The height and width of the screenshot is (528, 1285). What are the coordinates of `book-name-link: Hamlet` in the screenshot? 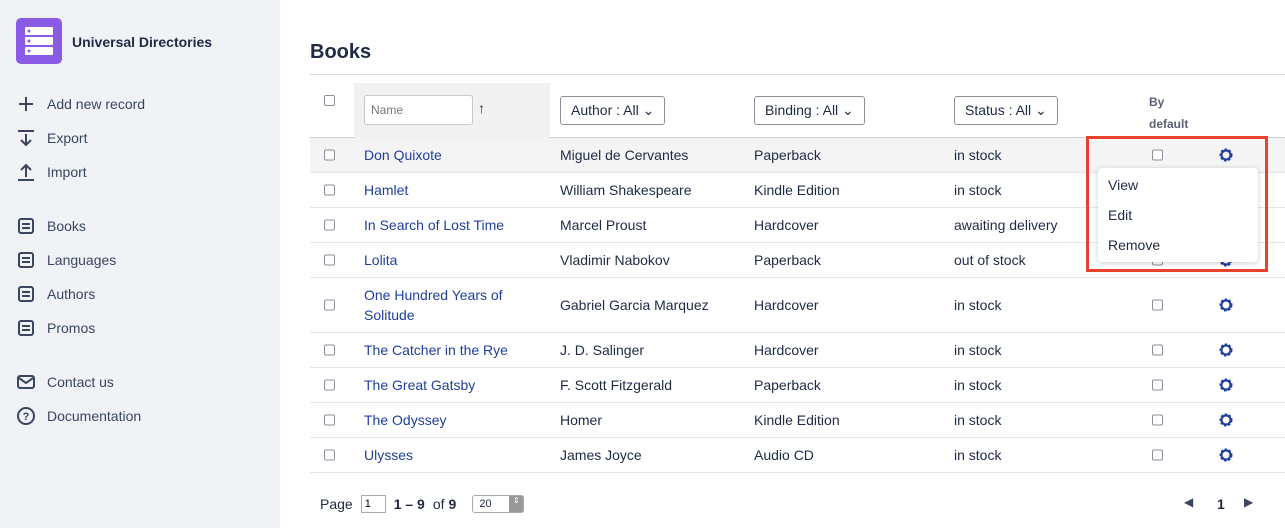 It's located at (386, 190).